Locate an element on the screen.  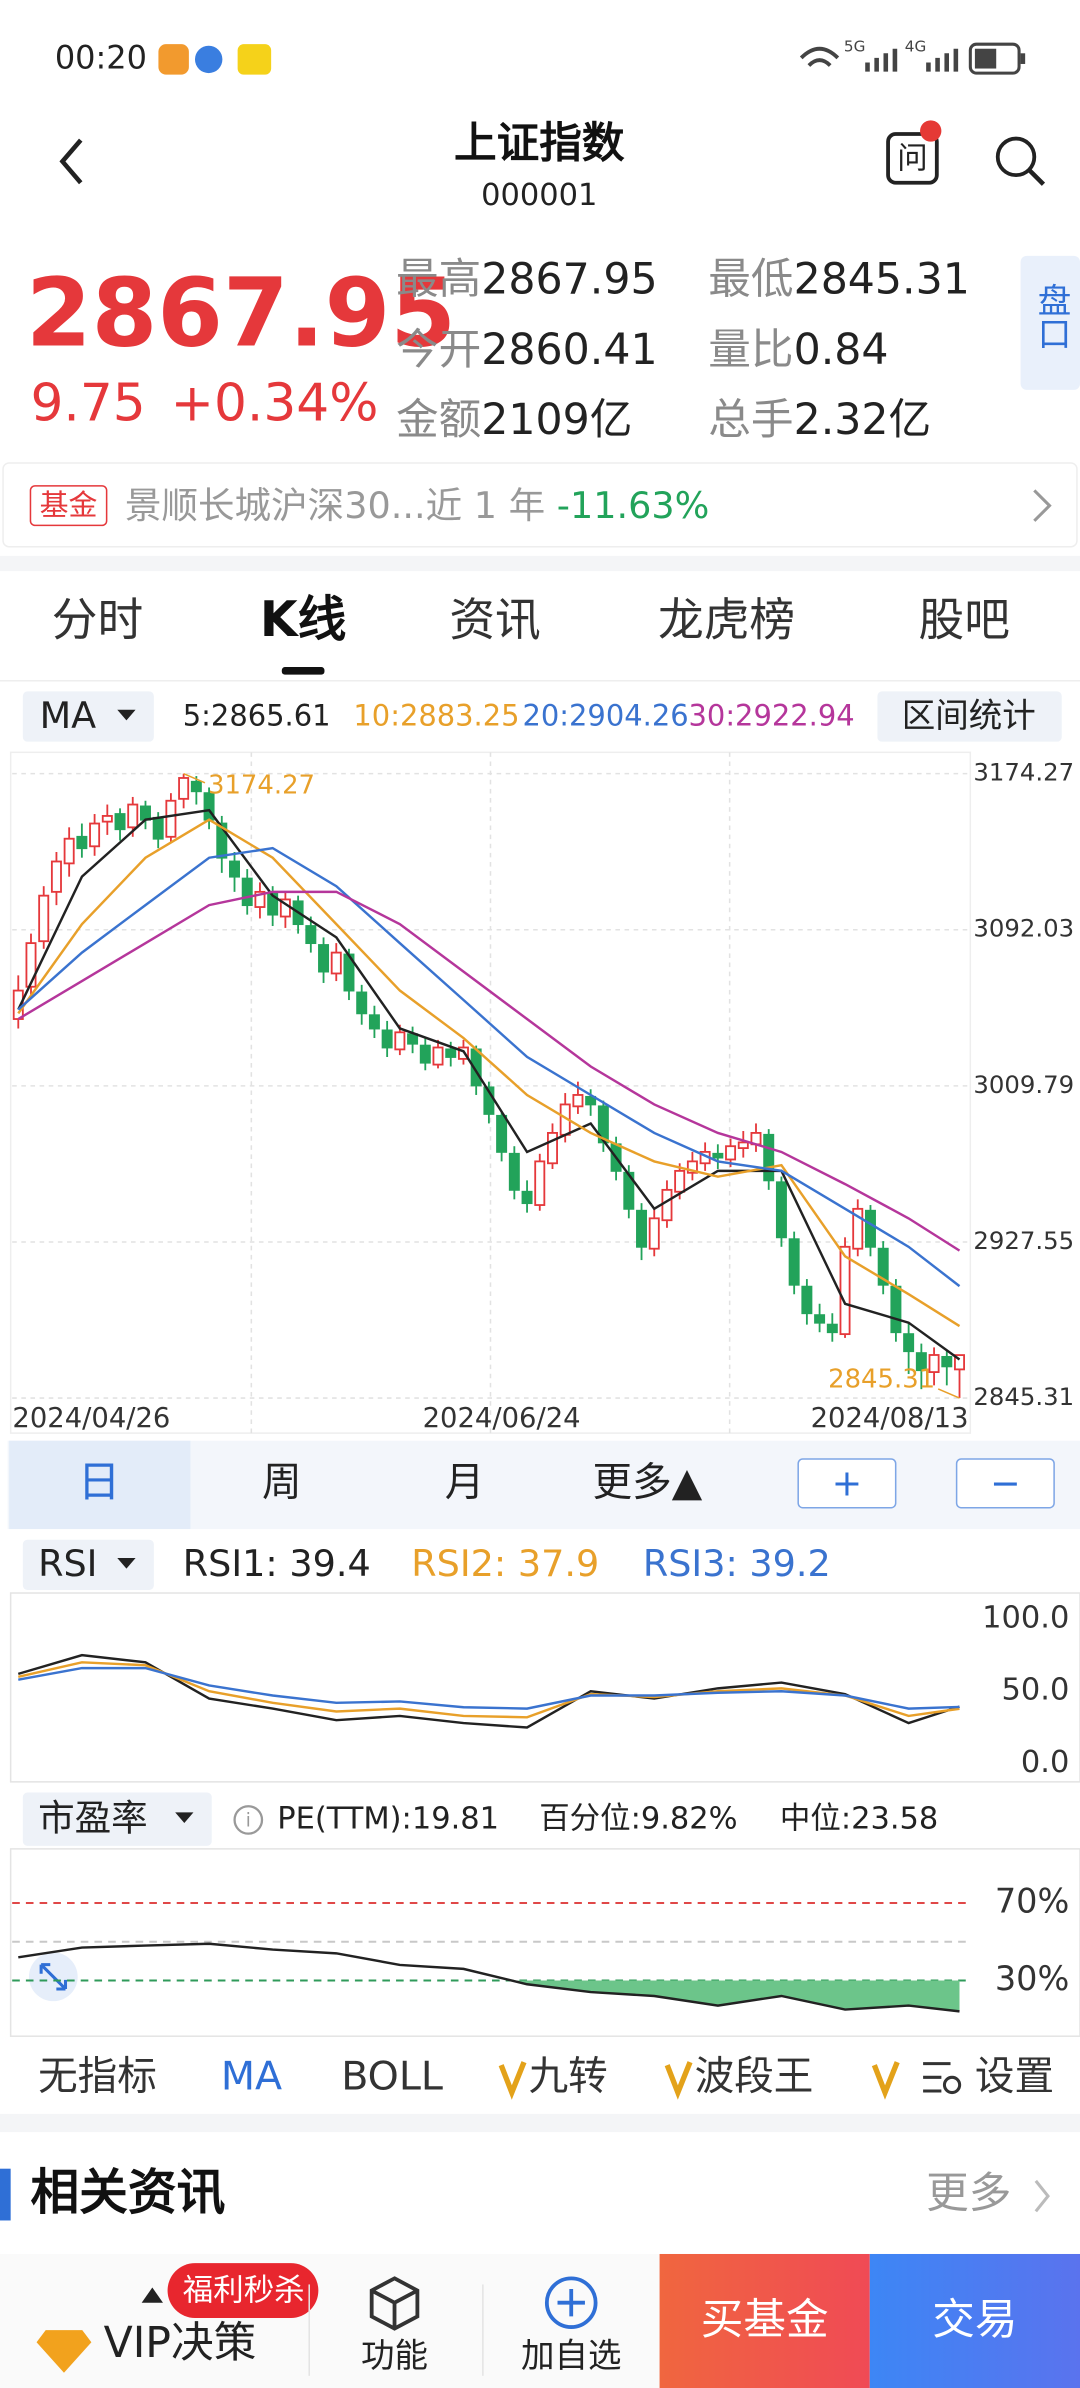
stat-label: 今开 is located at coordinates (438, 349).